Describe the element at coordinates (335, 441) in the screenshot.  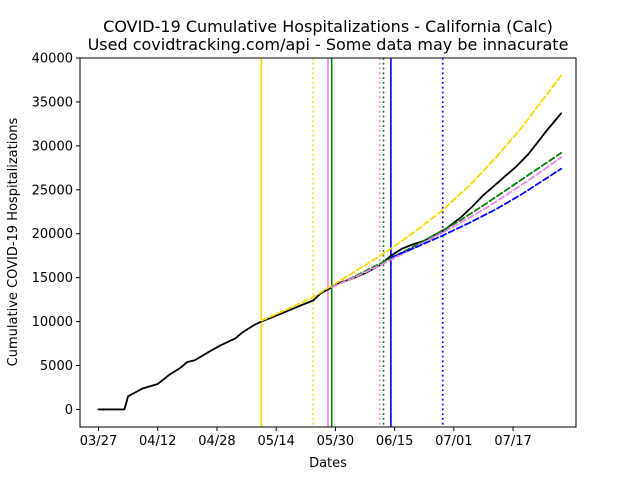
I see `x-tick-label: 05/30` at that location.